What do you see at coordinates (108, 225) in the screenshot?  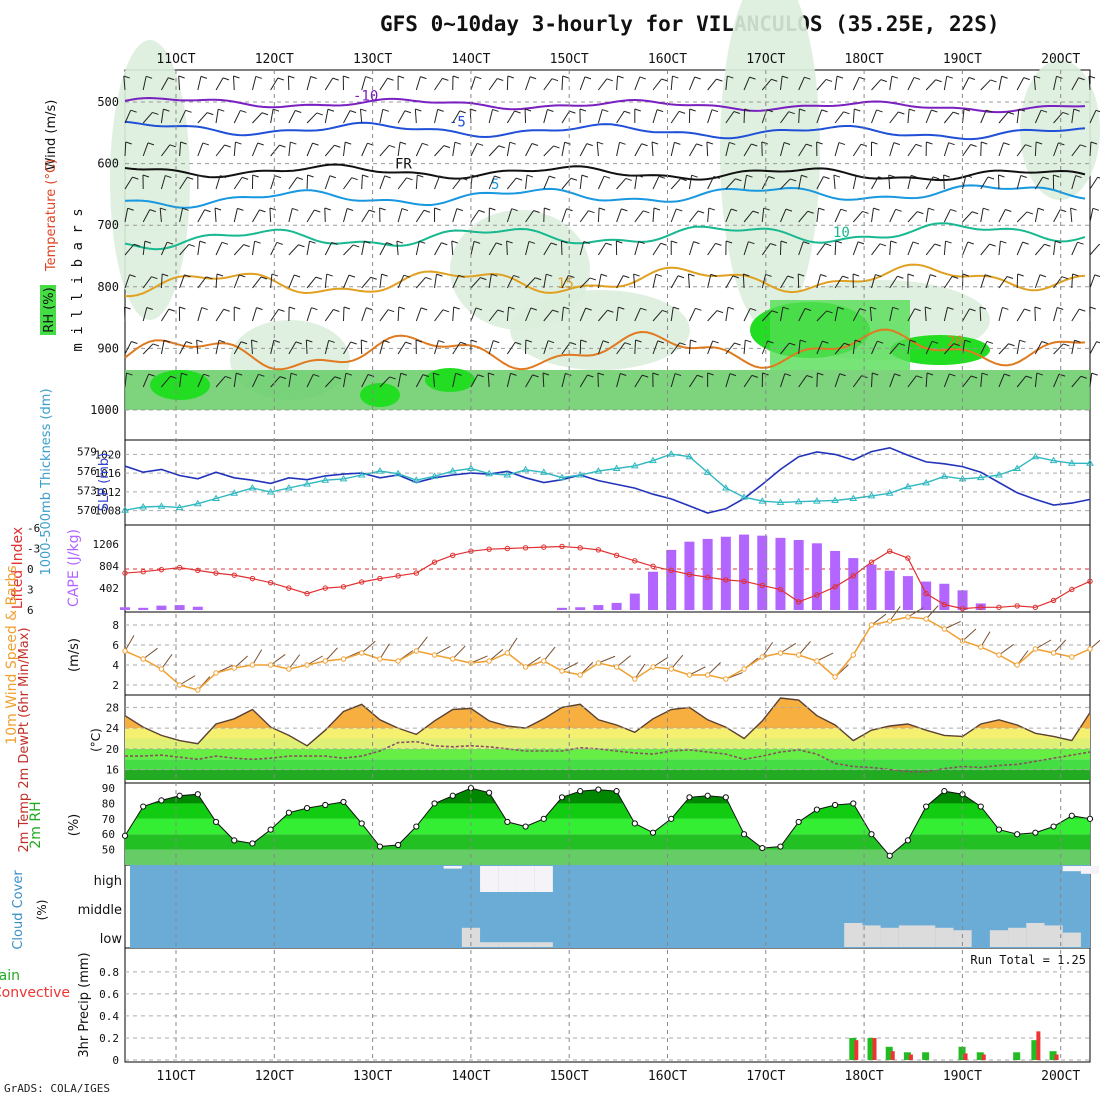 I see `pressure-tick-label: 700` at bounding box center [108, 225].